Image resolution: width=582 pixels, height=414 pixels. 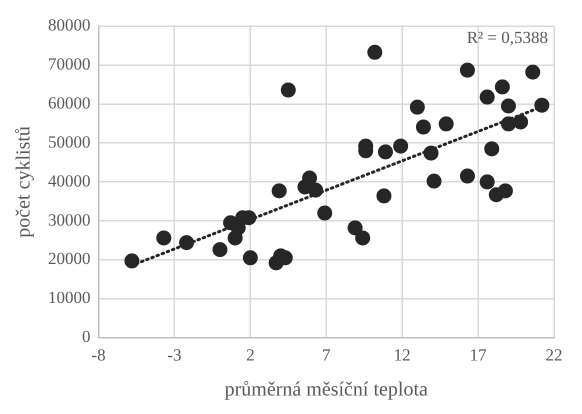 I want to click on y-tick-label: 50000, so click(x=69, y=142).